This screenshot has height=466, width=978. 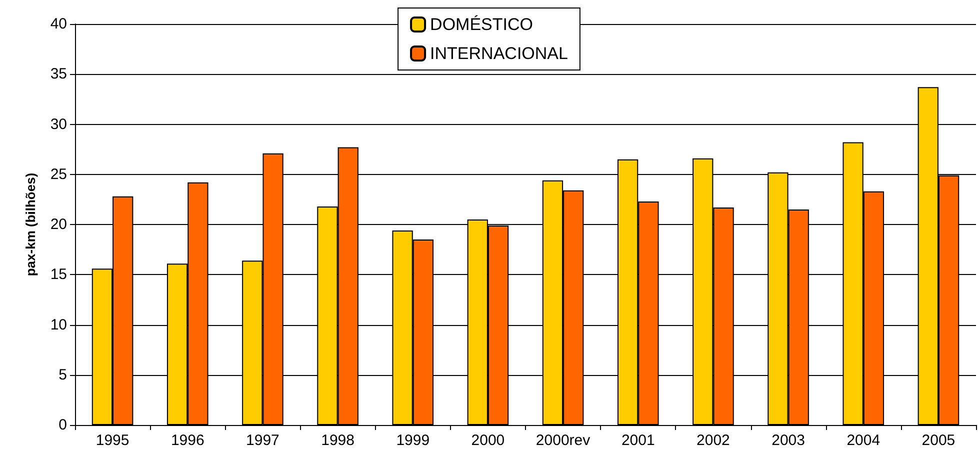 What do you see at coordinates (58, 74) in the screenshot?
I see `y-tick-label: 35` at bounding box center [58, 74].